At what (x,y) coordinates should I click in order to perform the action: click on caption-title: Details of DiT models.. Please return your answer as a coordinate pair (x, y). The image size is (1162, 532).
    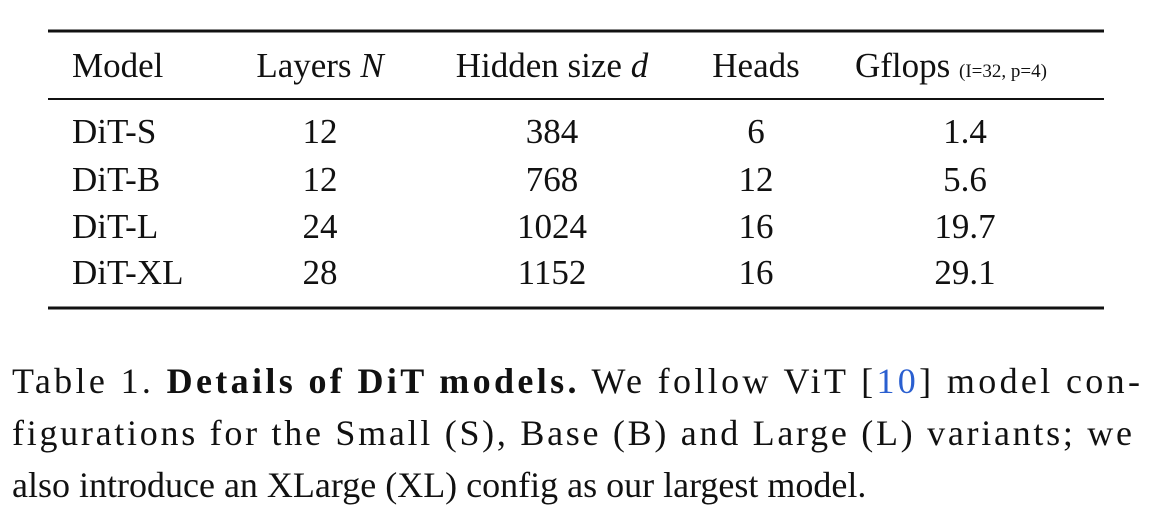
    Looking at the image, I should click on (372, 381).